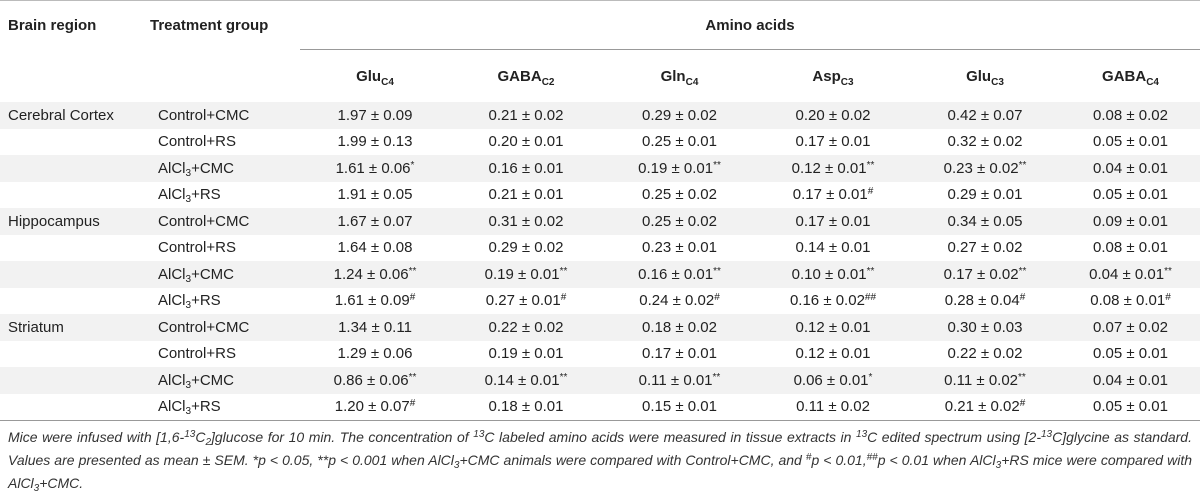 The width and height of the screenshot is (1200, 502). I want to click on value-cell: 0.24 ± 0.02#, so click(679, 301).